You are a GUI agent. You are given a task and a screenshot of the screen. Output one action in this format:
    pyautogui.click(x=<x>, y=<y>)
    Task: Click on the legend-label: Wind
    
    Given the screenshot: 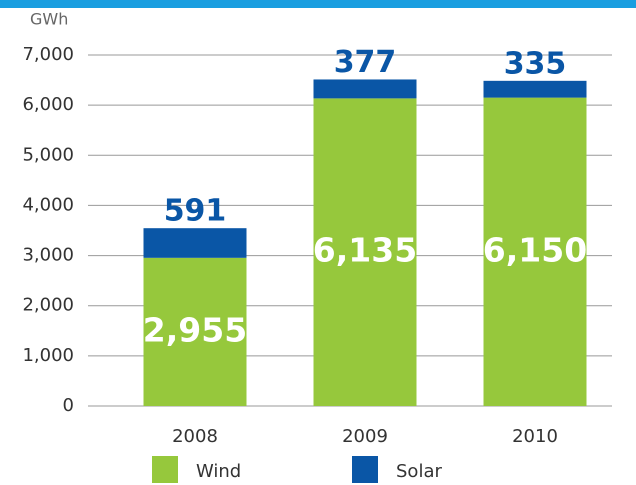 What is the action you would take?
    pyautogui.click(x=218, y=471)
    